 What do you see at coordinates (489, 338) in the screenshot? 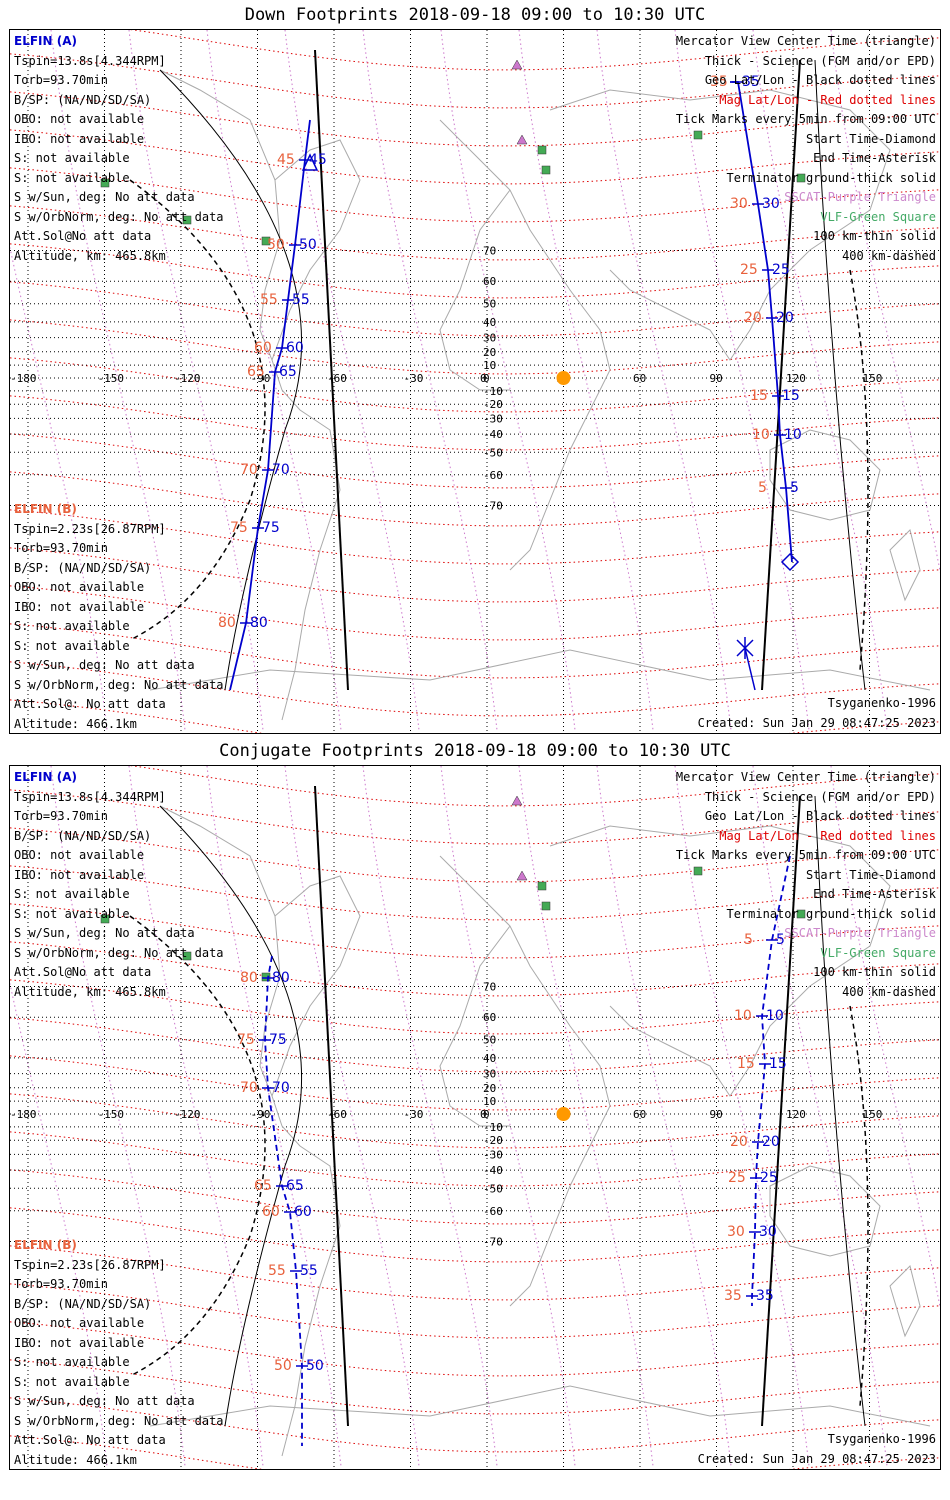
I see `lat-tick-label: 30` at bounding box center [489, 338].